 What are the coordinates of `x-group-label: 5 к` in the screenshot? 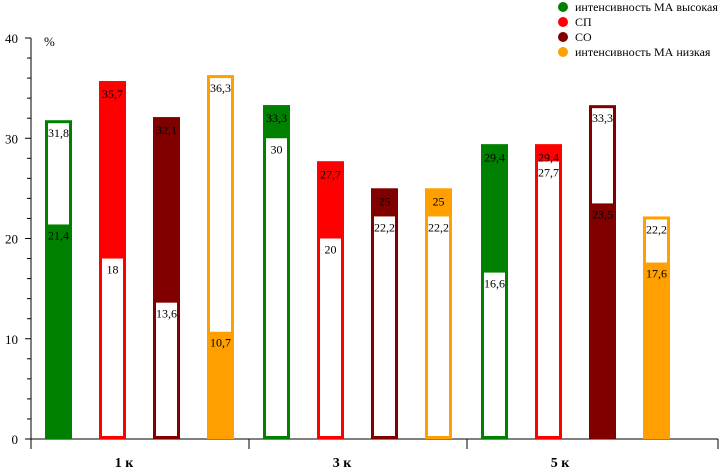 It's located at (561, 463).